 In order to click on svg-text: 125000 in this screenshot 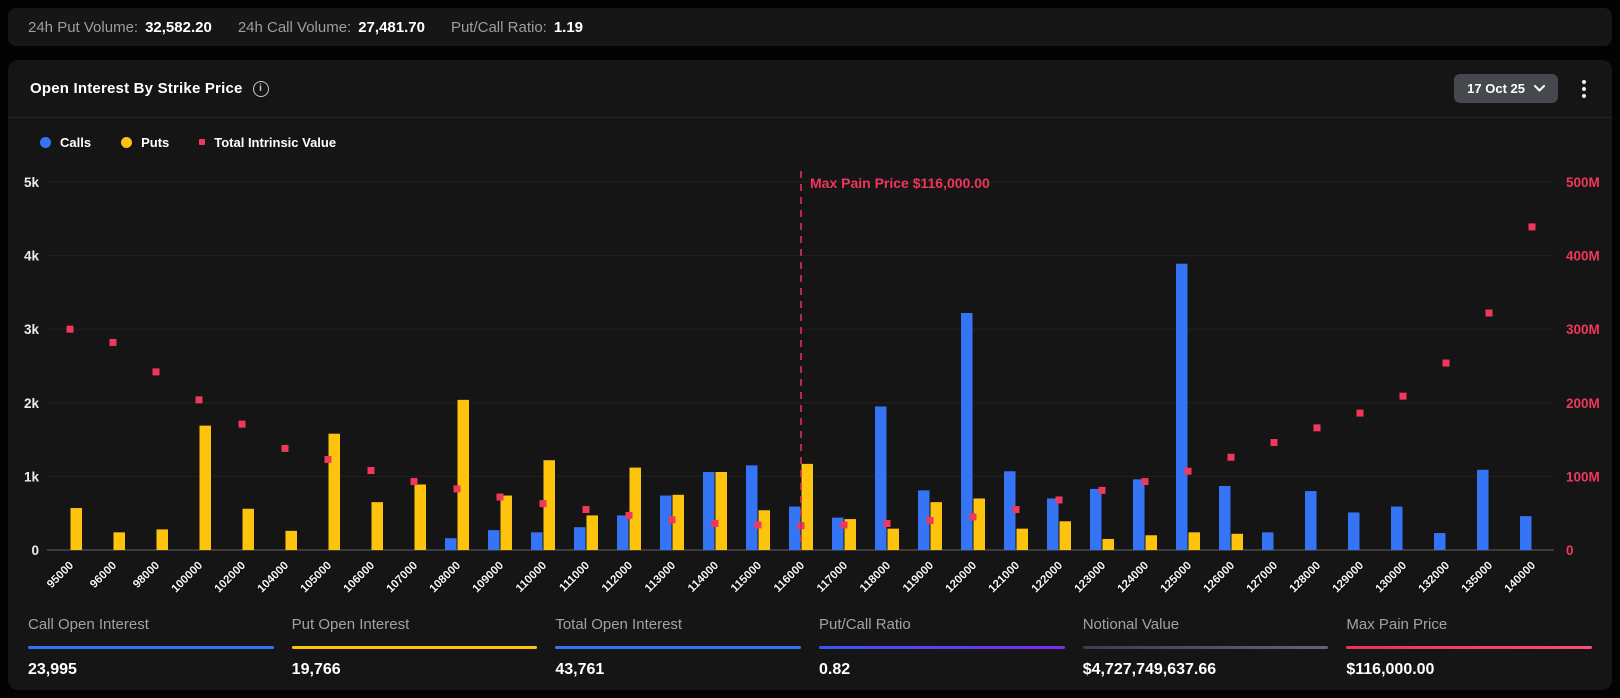, I will do `click(1177, 578)`.